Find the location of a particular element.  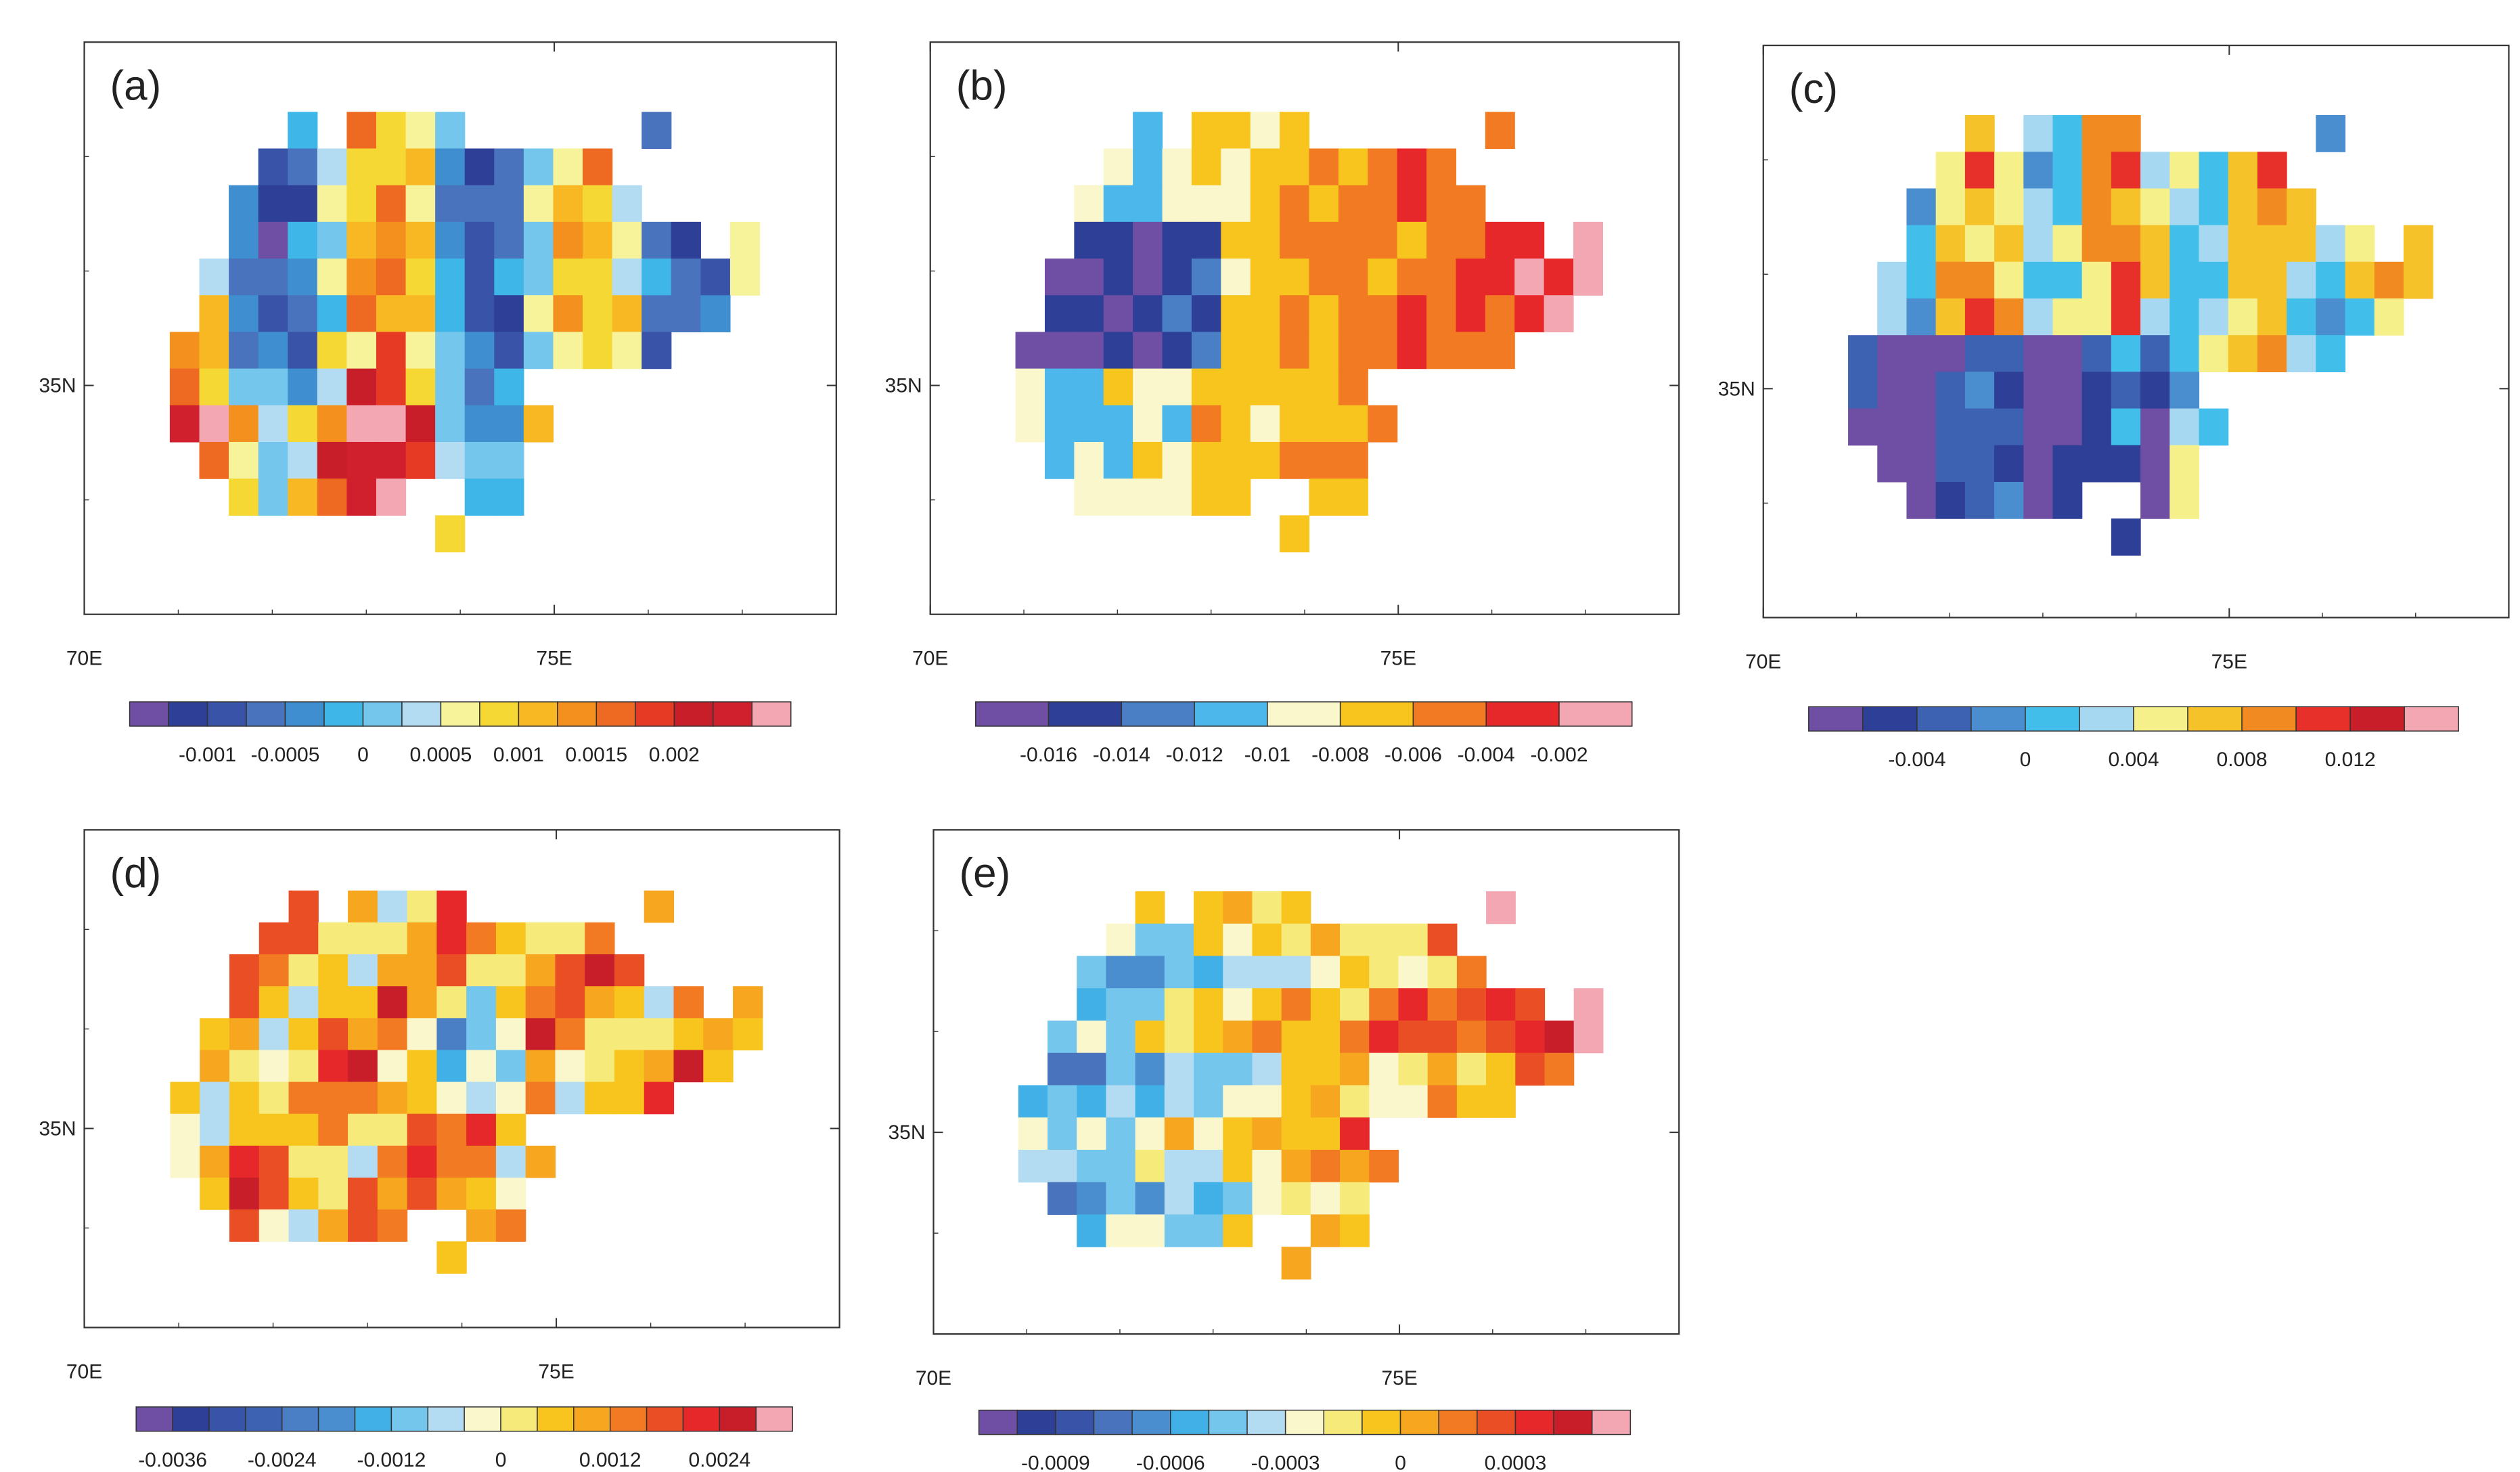

panel-label: (e) is located at coordinates (985, 873).